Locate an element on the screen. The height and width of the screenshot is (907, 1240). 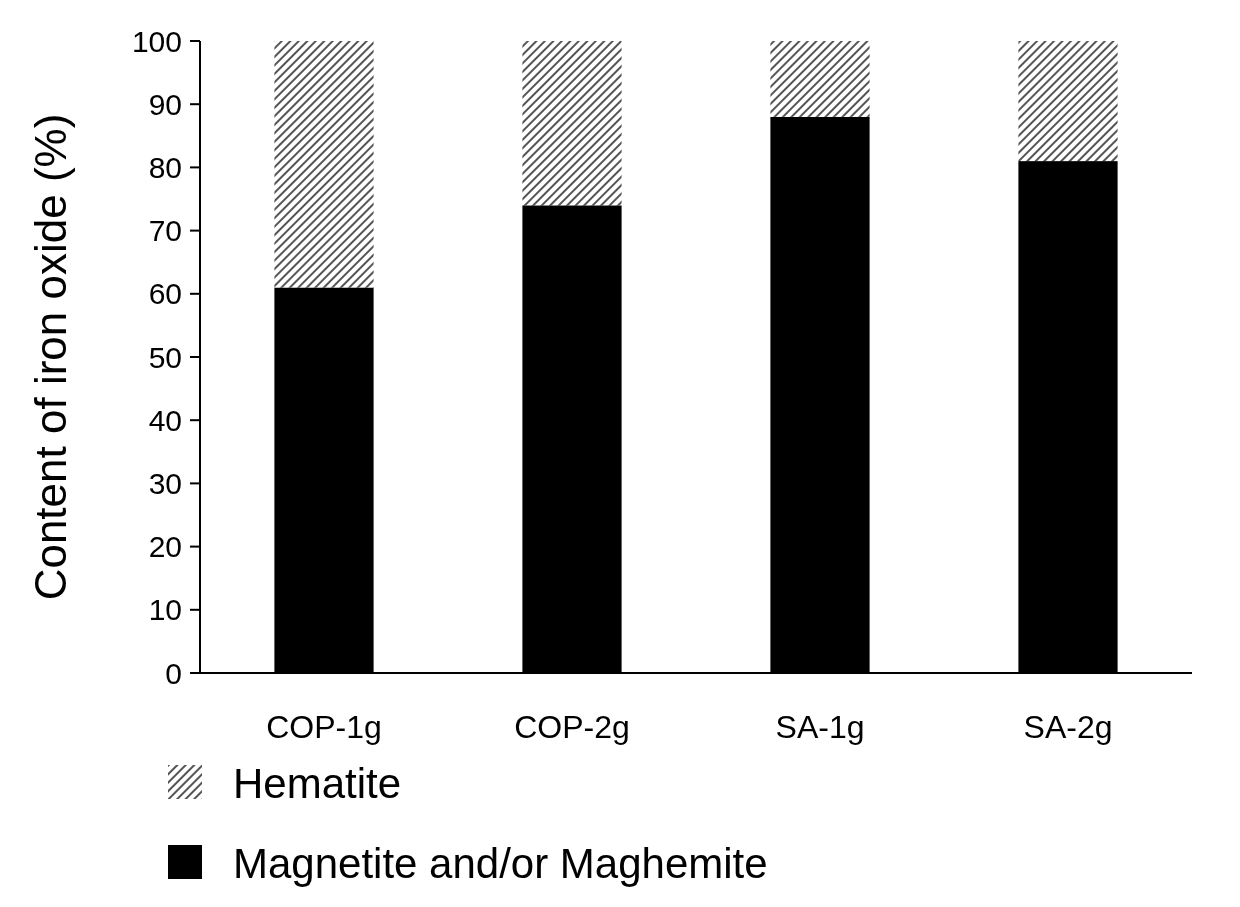
y-tick-label: 30 is located at coordinates (165, 483).